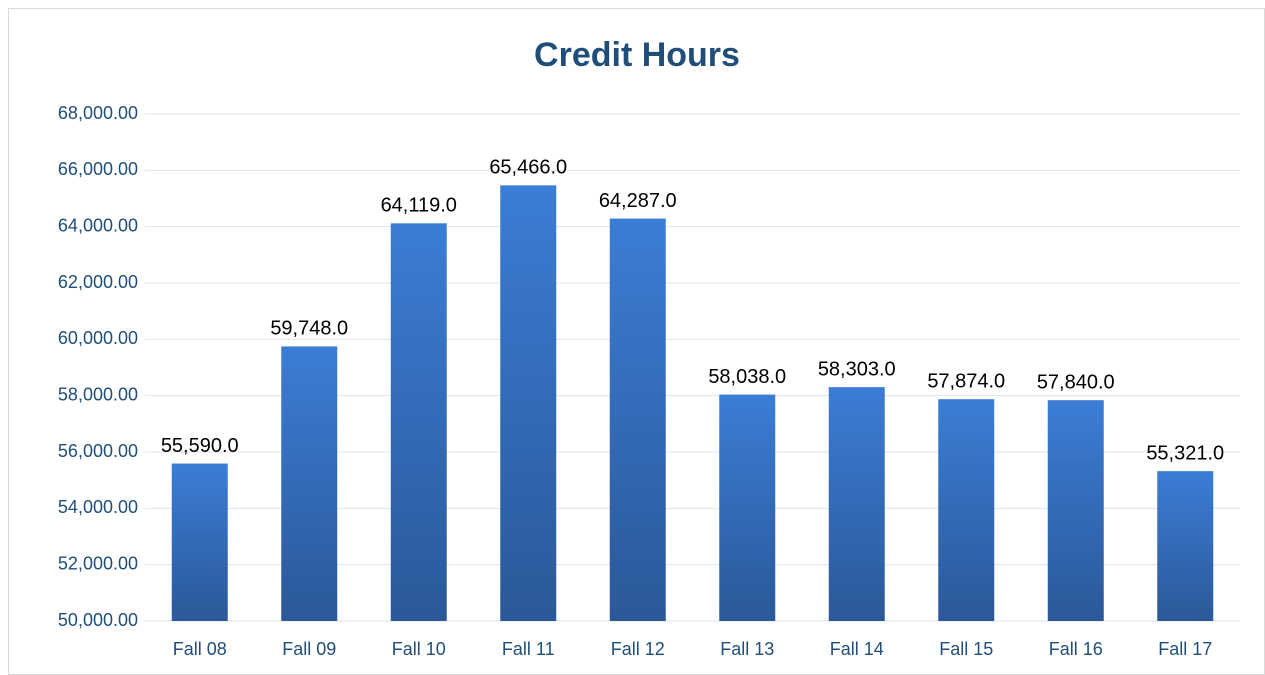  What do you see at coordinates (857, 369) in the screenshot?
I see `data-label: 58,303.0` at bounding box center [857, 369].